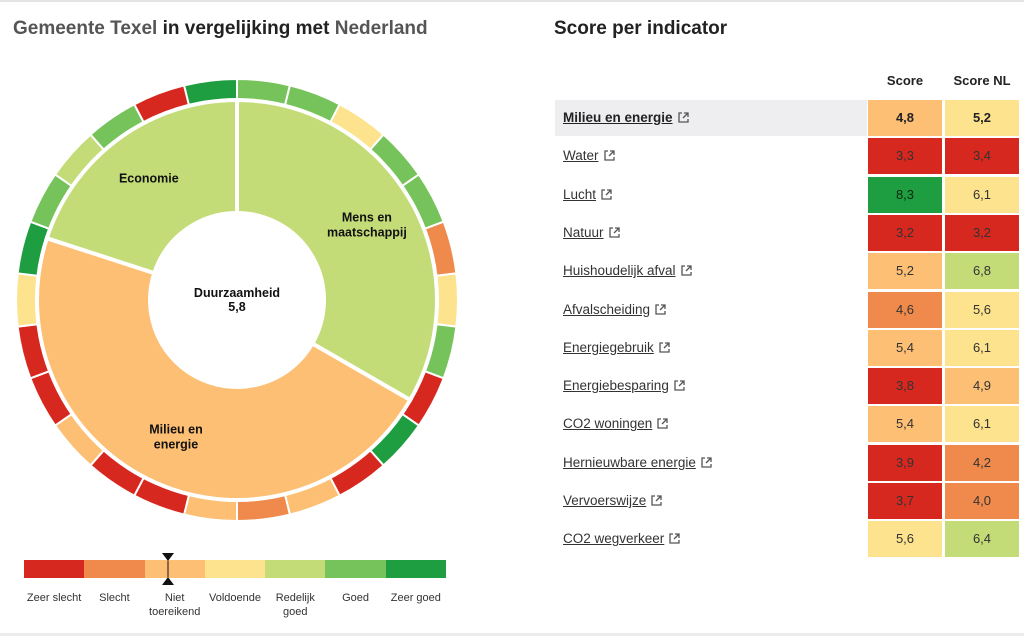  I want to click on indicator-link: Afvalscheiding, so click(614, 310).